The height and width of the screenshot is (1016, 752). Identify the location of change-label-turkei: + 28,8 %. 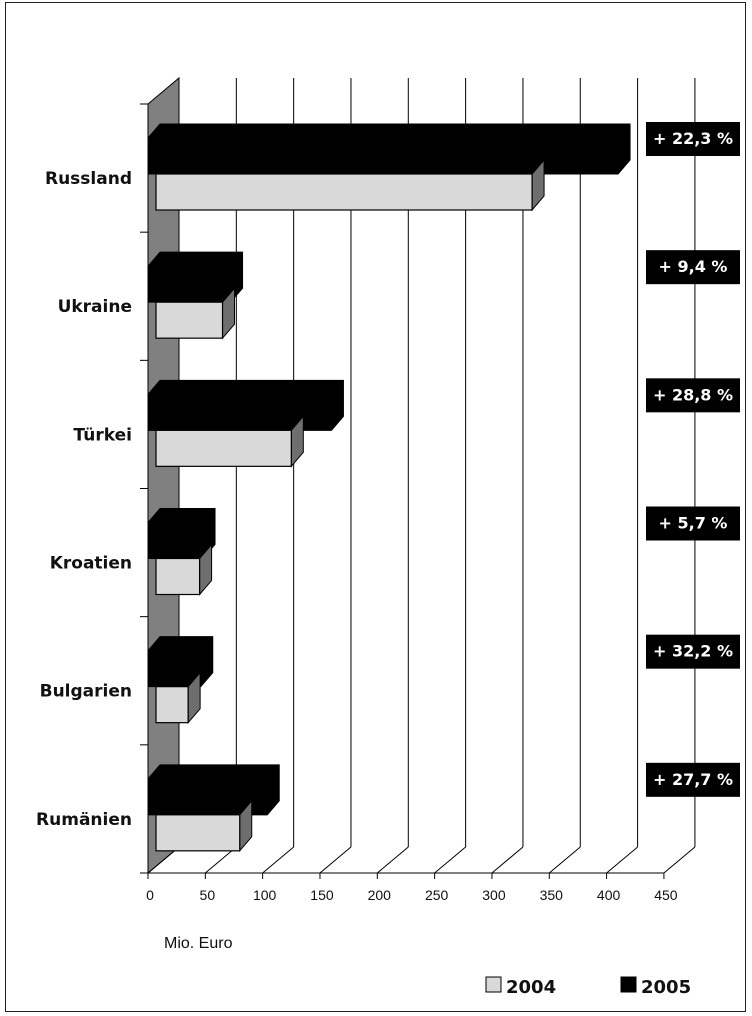
(693, 394).